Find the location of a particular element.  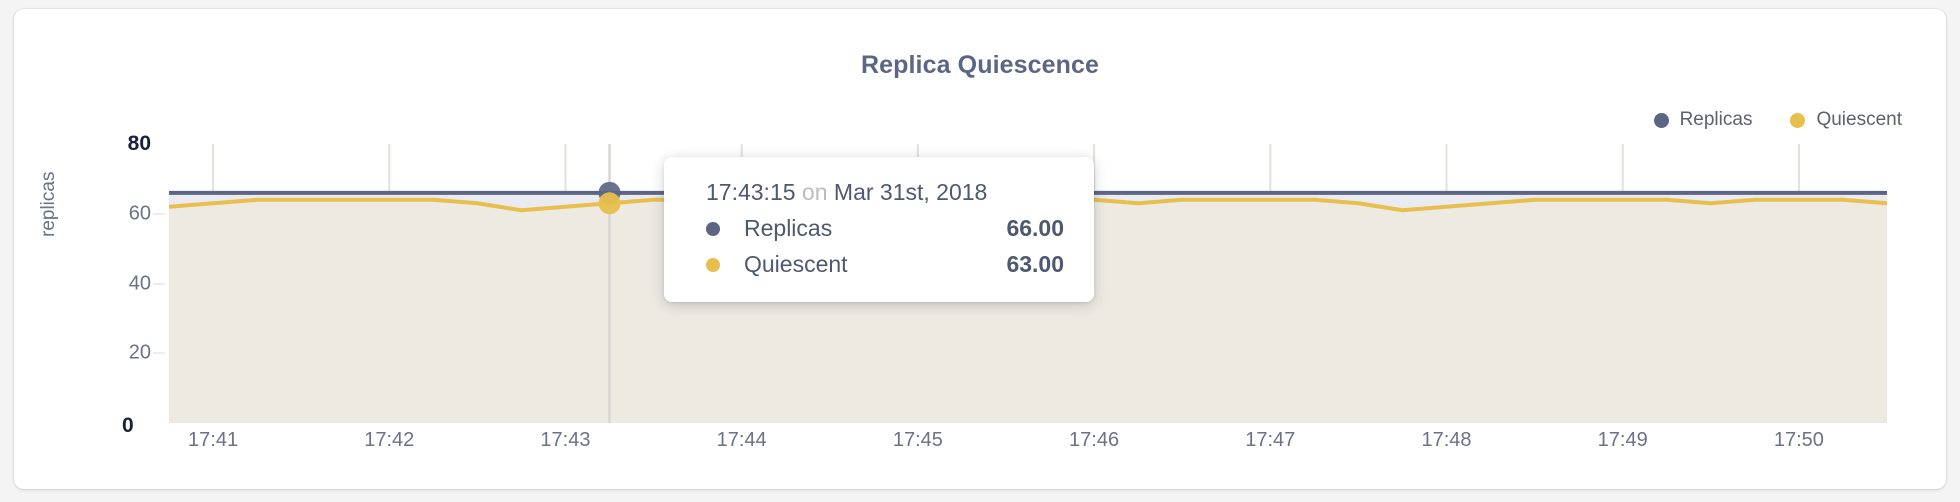

x-tick-label-2: 17:43 is located at coordinates (565, 440).